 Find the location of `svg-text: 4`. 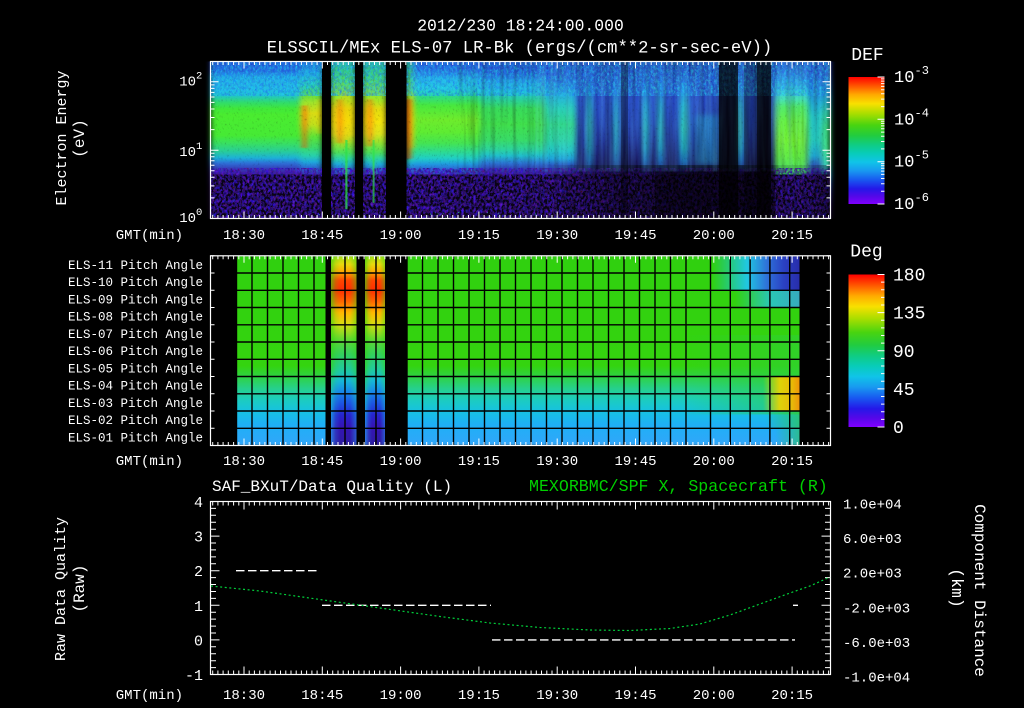

svg-text: 4 is located at coordinates (198, 503).